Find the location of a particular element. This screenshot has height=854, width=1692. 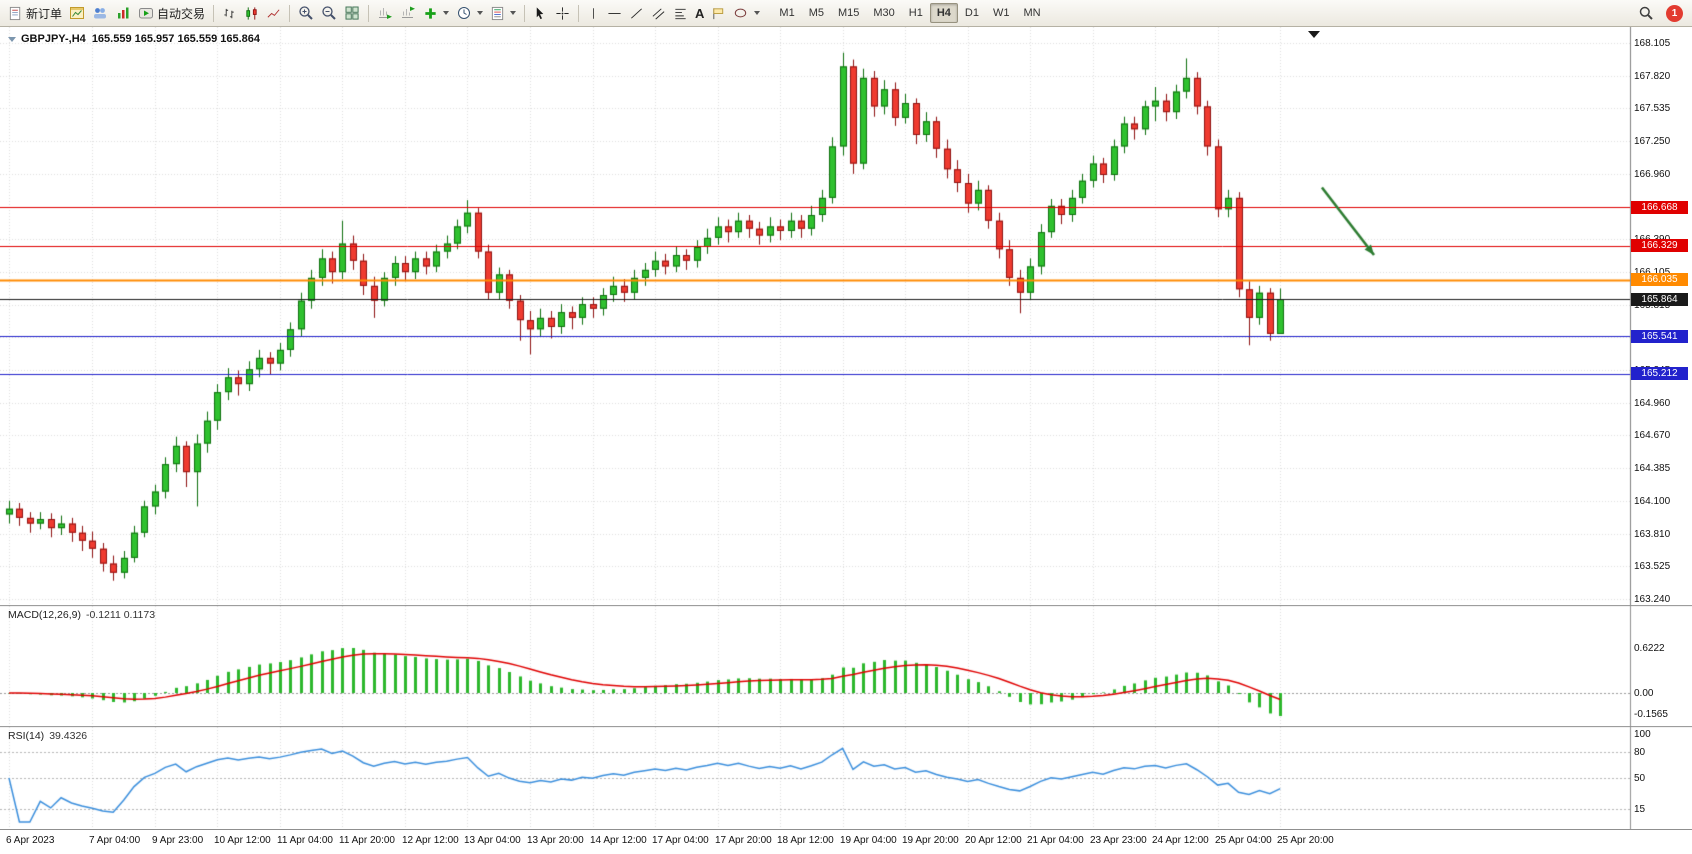

templates-button is located at coordinates (503, 13).